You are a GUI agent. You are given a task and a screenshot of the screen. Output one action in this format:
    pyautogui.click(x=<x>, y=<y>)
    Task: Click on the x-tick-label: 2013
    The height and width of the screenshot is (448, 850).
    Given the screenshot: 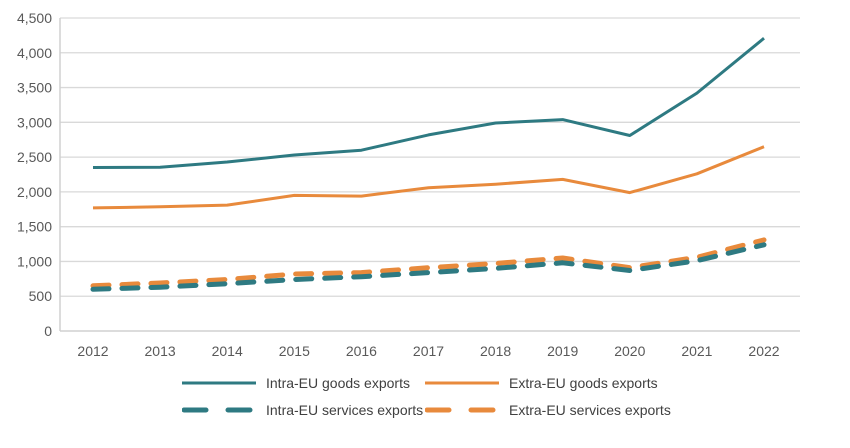 What is the action you would take?
    pyautogui.click(x=160, y=351)
    